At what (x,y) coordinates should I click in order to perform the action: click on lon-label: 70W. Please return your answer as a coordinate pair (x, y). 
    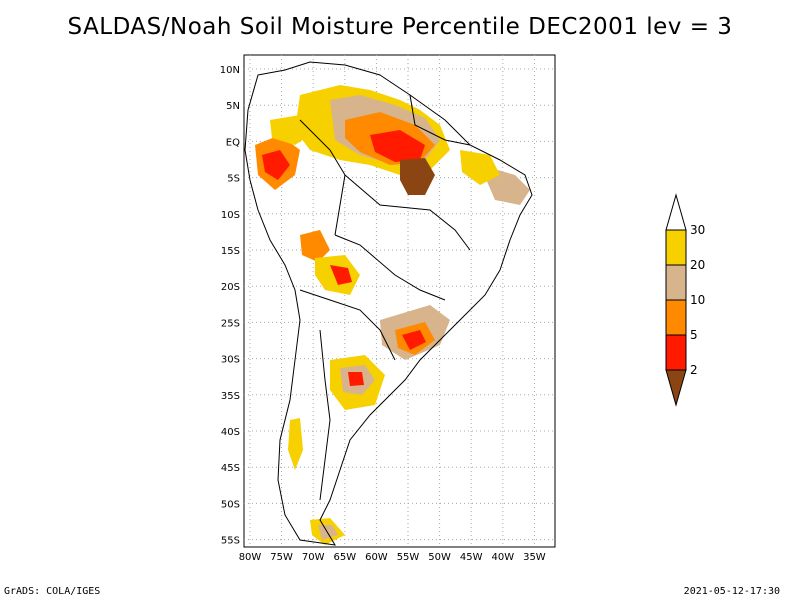
    Looking at the image, I should click on (313, 557).